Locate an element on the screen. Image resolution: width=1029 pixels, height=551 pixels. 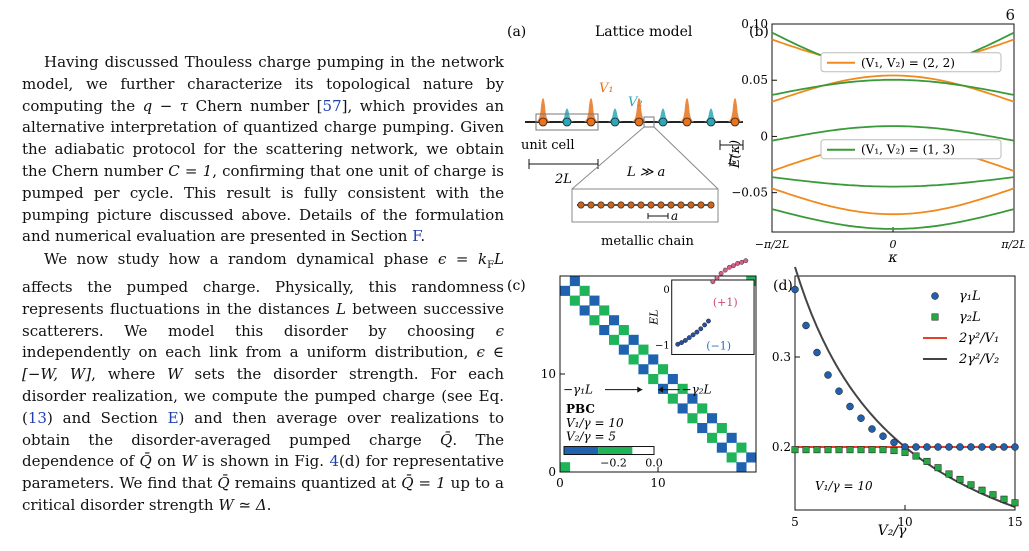
panel-b-ytick-label: 0.05 is located at coordinates (754, 80).